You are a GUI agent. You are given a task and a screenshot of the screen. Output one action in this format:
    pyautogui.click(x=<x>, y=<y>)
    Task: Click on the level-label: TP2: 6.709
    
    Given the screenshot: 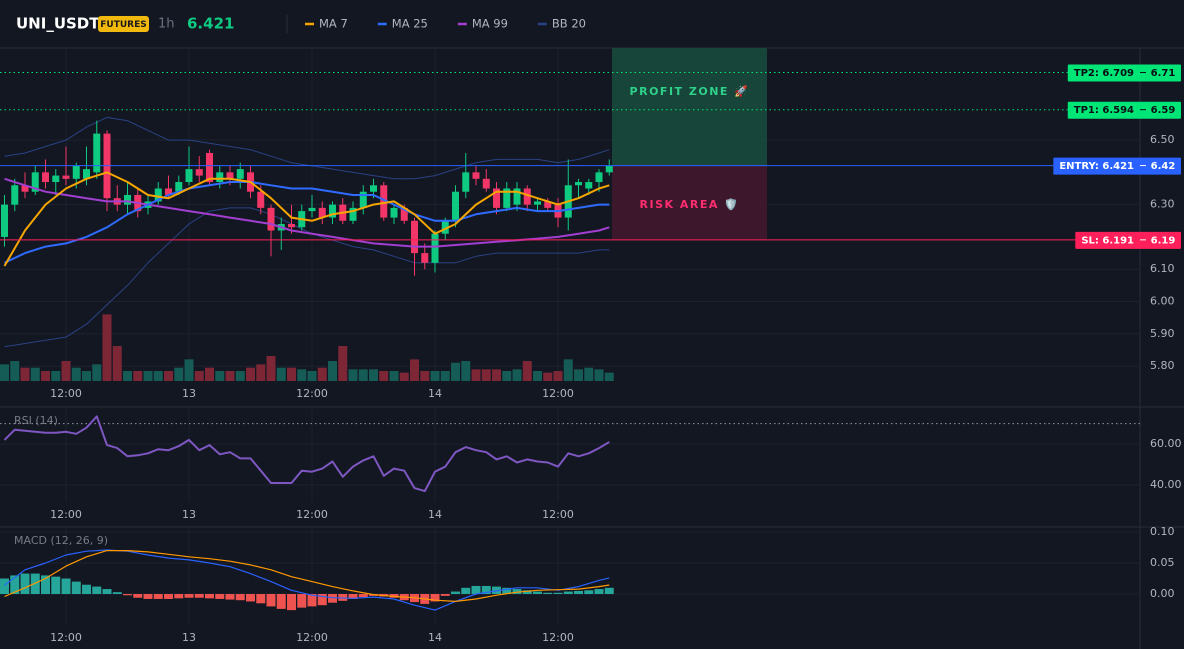 What is the action you would take?
    pyautogui.click(x=1104, y=73)
    